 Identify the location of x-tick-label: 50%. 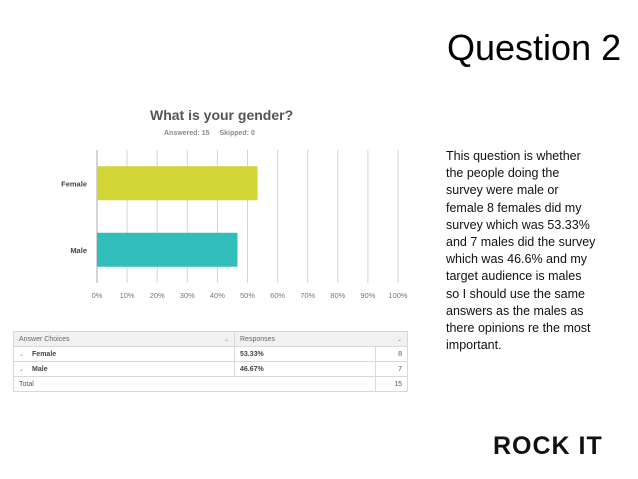
(247, 295).